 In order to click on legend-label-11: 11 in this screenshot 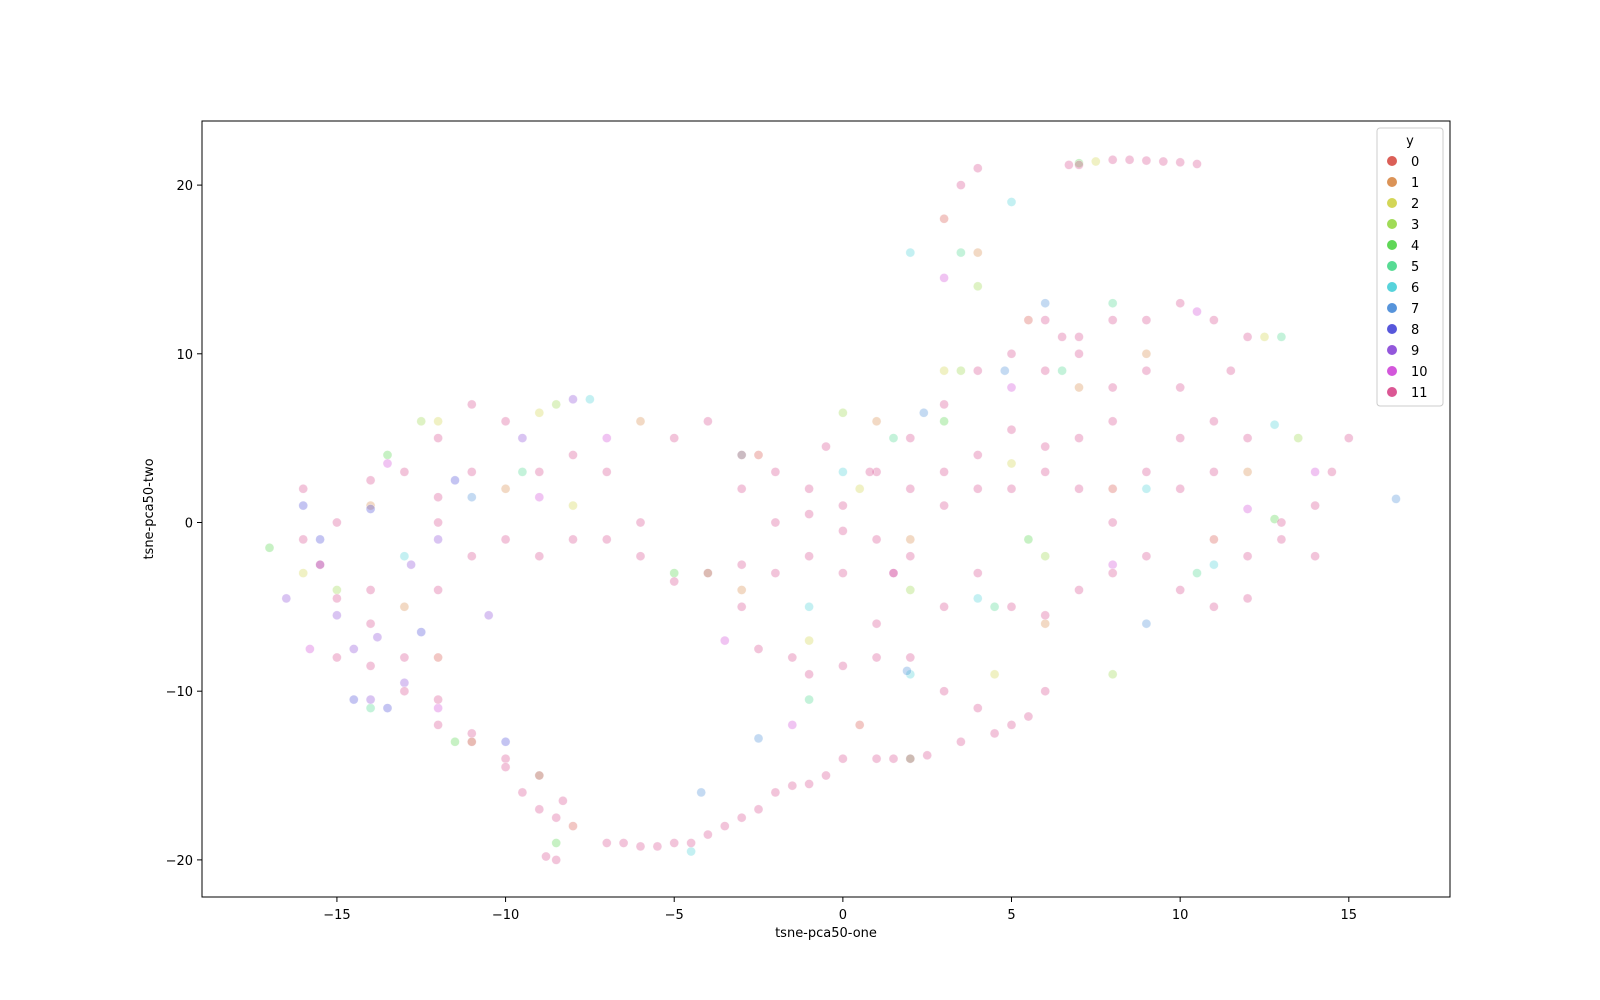, I will do `click(1419, 393)`.